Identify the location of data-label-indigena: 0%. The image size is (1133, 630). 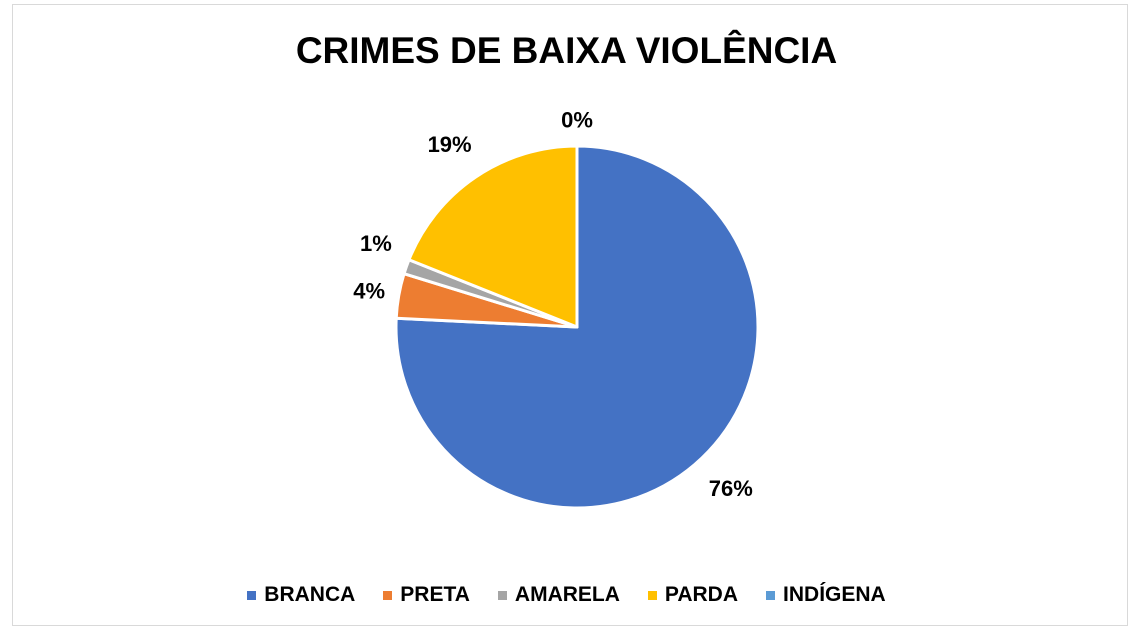
(577, 120).